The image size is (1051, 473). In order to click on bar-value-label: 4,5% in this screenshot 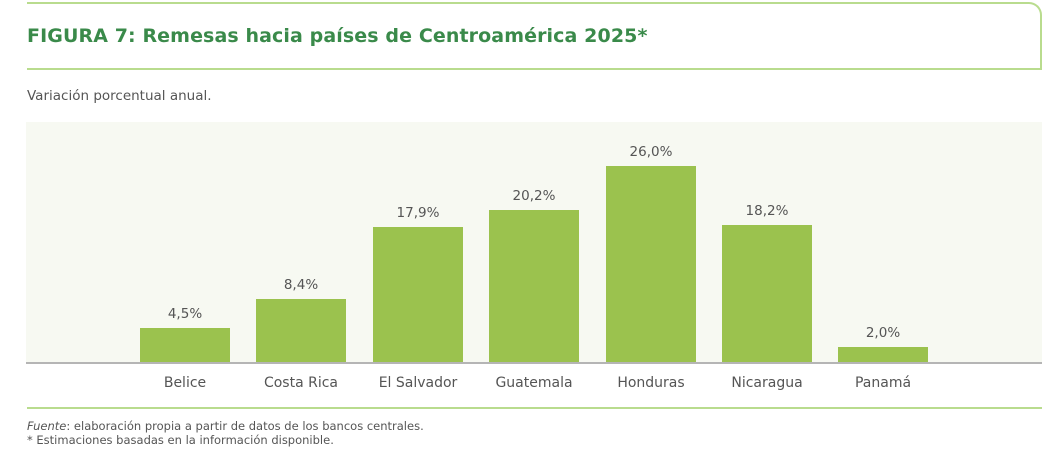, I will do `click(185, 314)`.